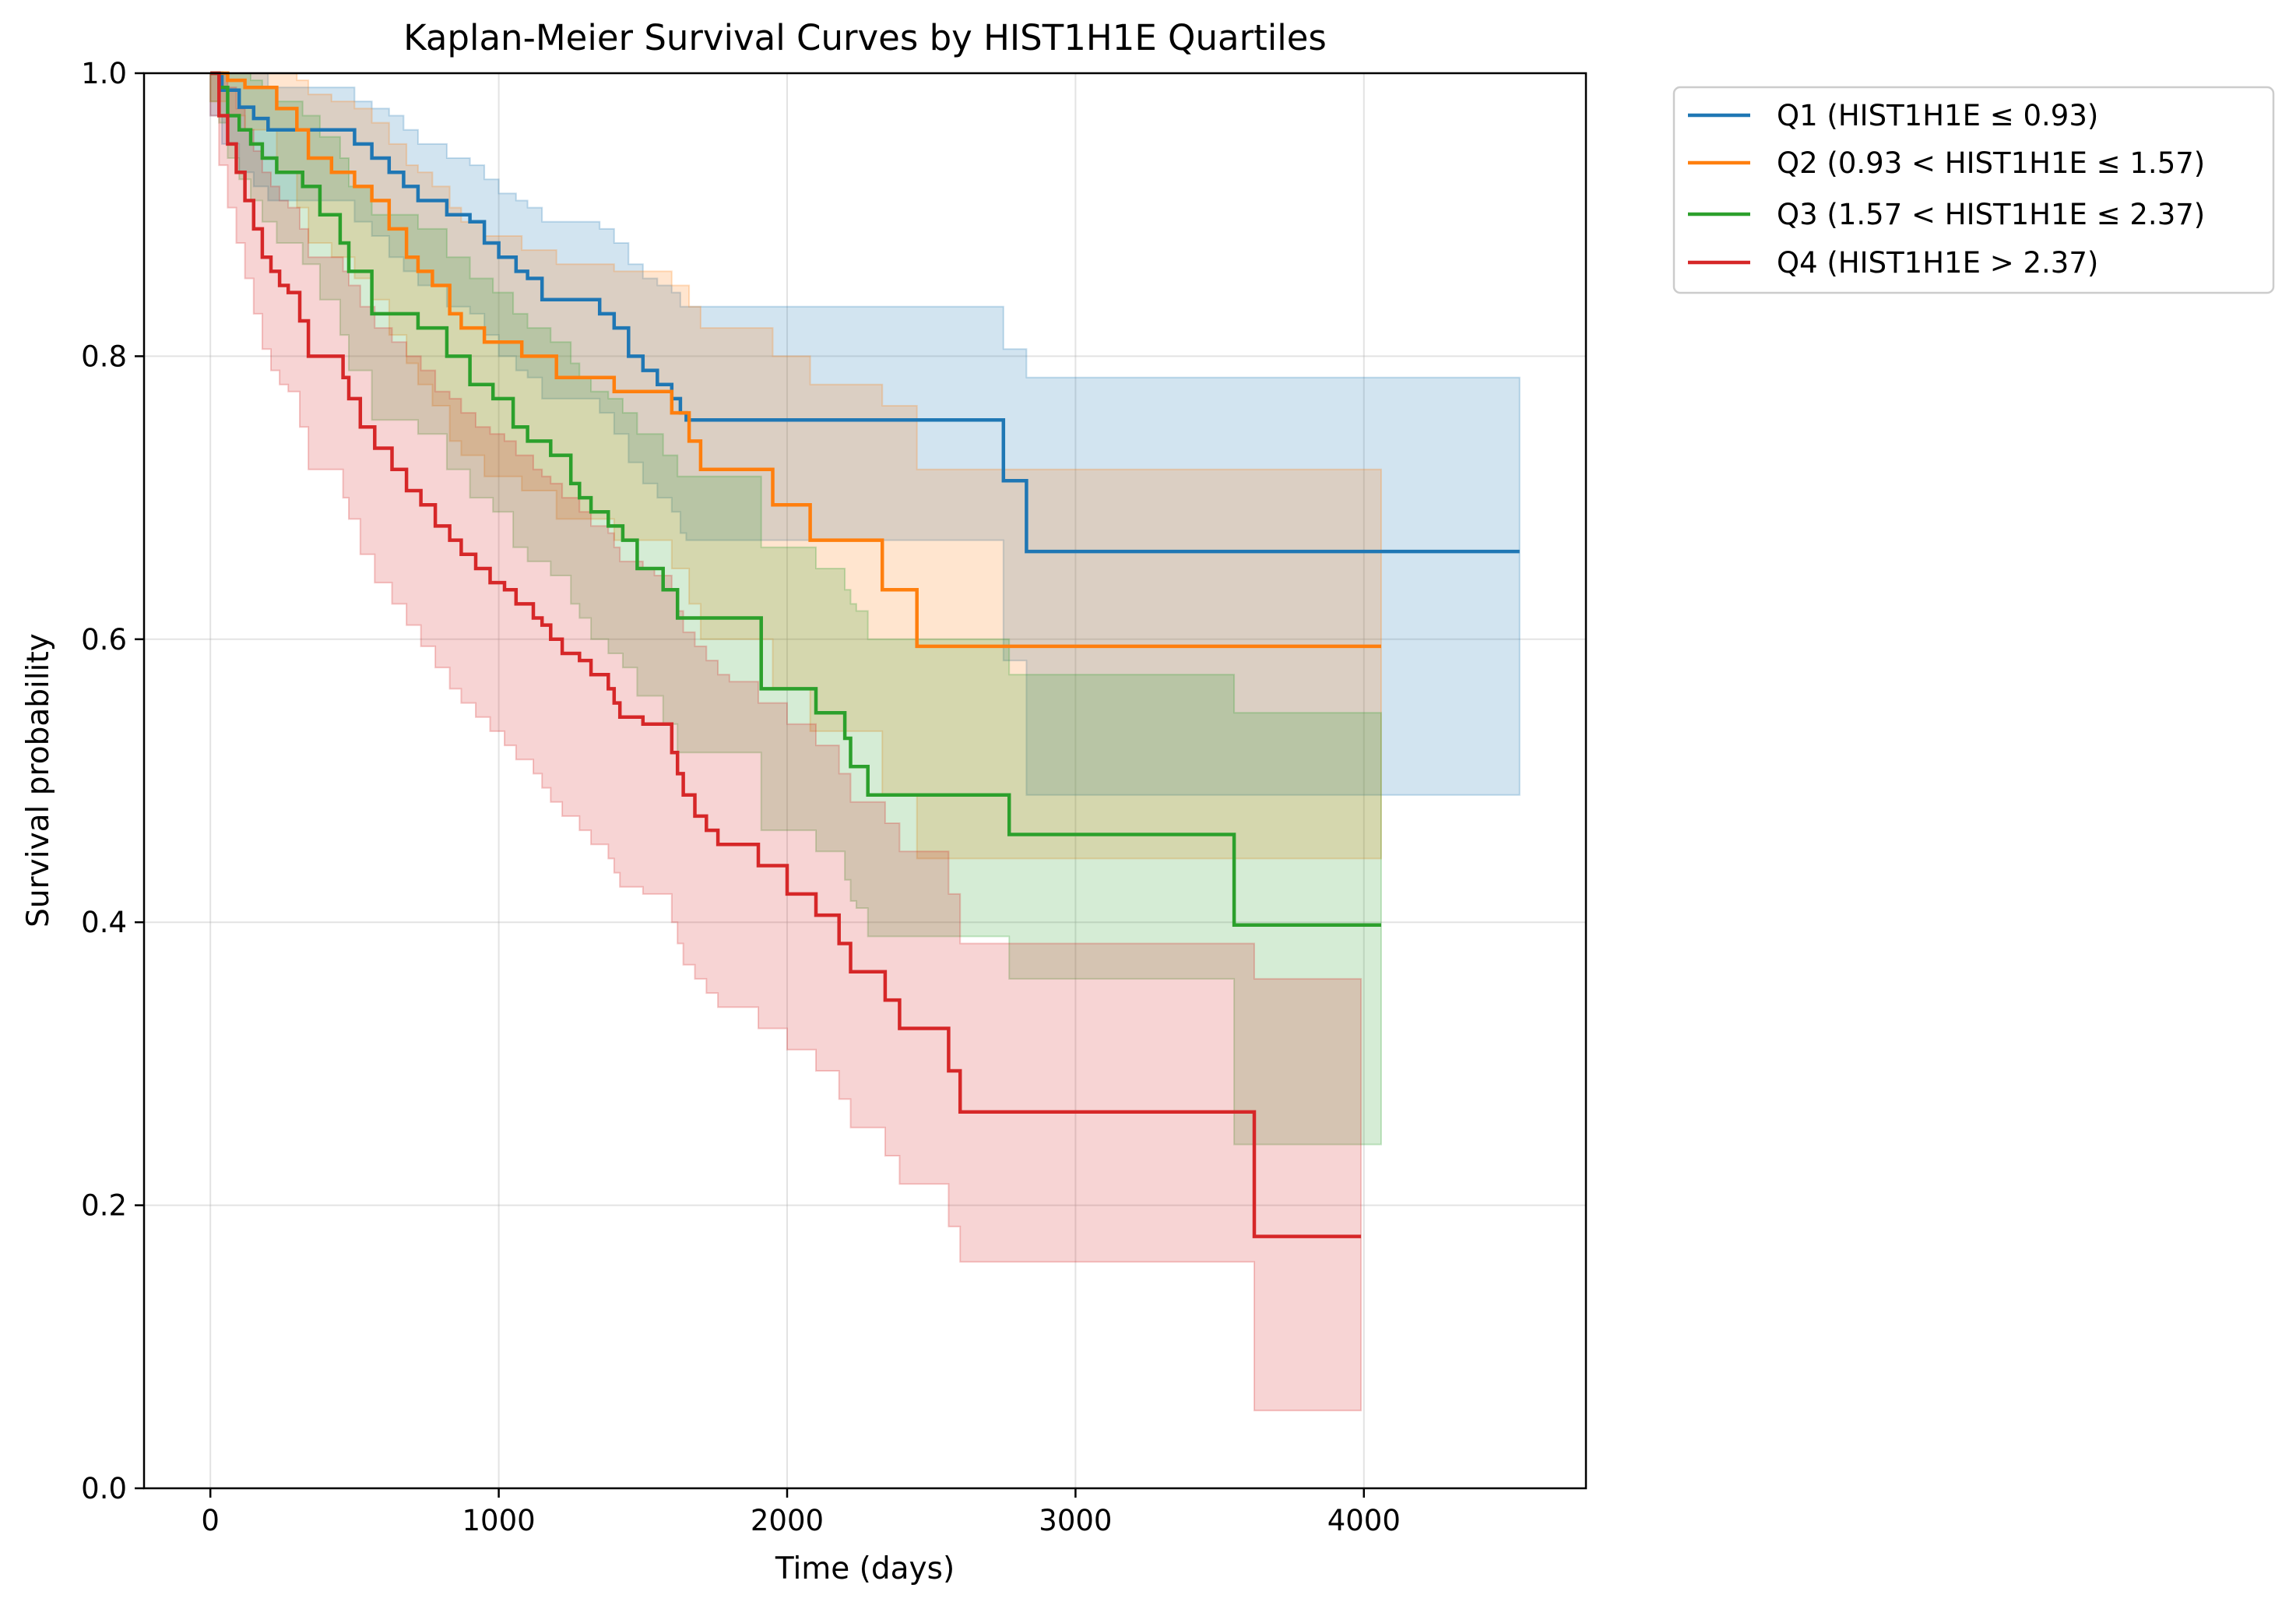 This screenshot has height=1609, width=2296. I want to click on x-tick-label: 2000, so click(787, 1520).